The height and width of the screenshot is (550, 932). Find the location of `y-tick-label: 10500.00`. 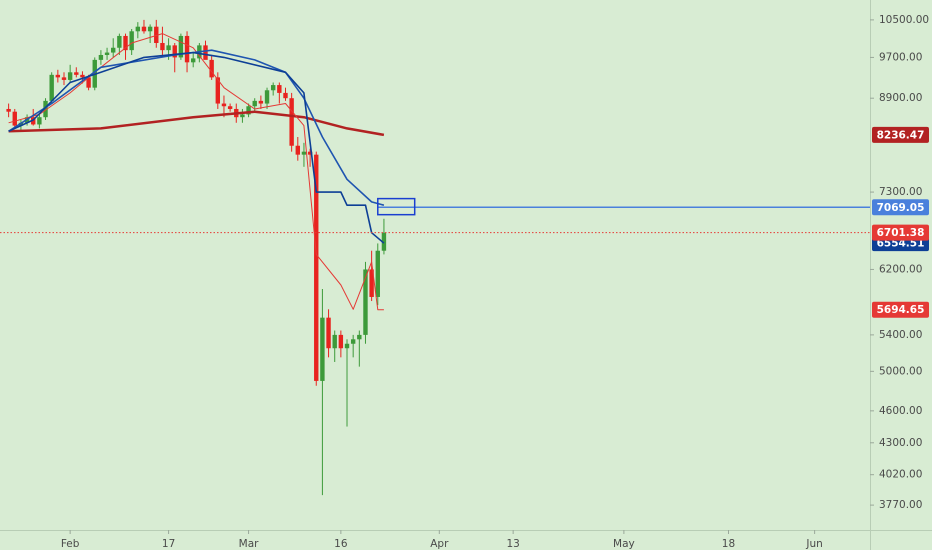

y-tick-label: 10500.00 is located at coordinates (904, 20).